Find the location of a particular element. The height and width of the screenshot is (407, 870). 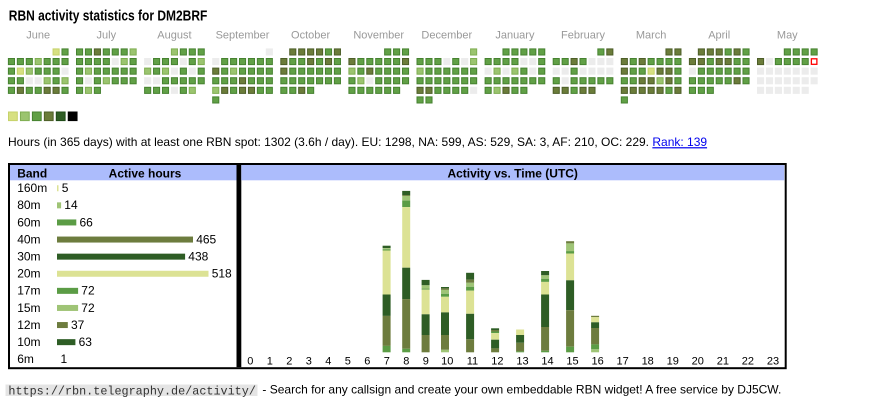

svg-text: August is located at coordinates (174, 36).